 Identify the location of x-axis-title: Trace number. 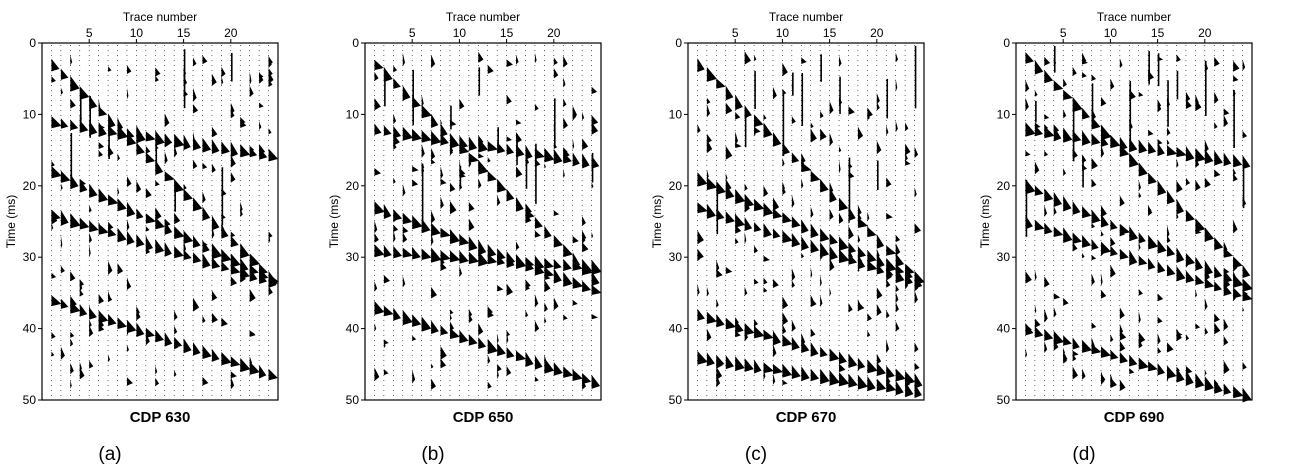
(1134, 17).